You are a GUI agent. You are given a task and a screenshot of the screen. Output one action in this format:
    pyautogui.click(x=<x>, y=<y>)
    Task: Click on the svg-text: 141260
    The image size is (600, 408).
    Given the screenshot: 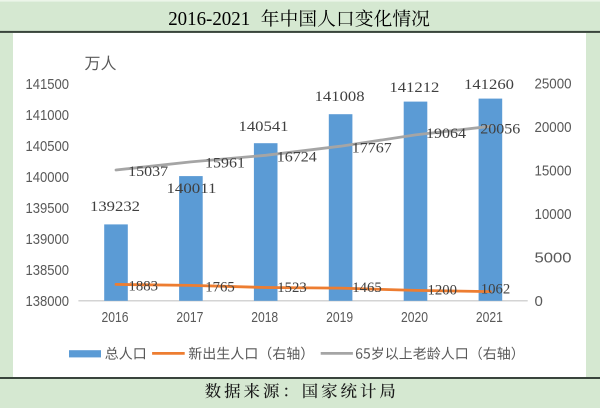 What is the action you would take?
    pyautogui.click(x=489, y=85)
    